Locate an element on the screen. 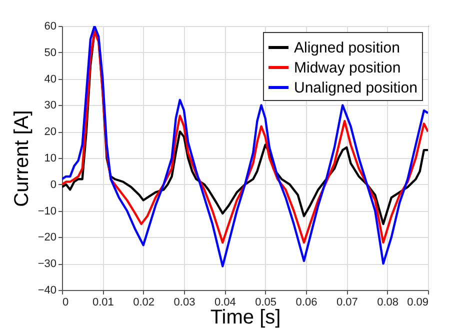 The image size is (474, 336). y-tick-label: −30 is located at coordinates (47, 264).